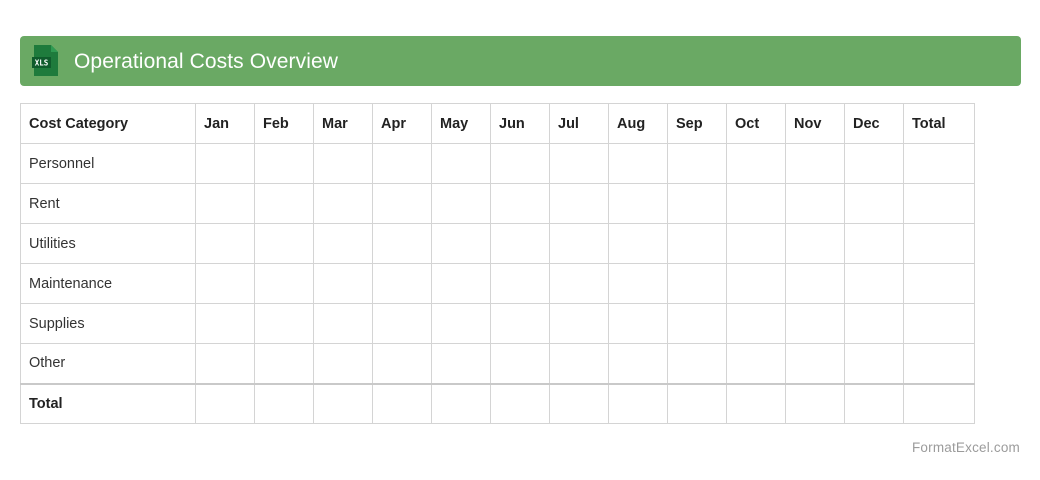 This screenshot has width=1040, height=480. Describe the element at coordinates (638, 323) in the screenshot. I see `cell-supplies-aug` at that location.